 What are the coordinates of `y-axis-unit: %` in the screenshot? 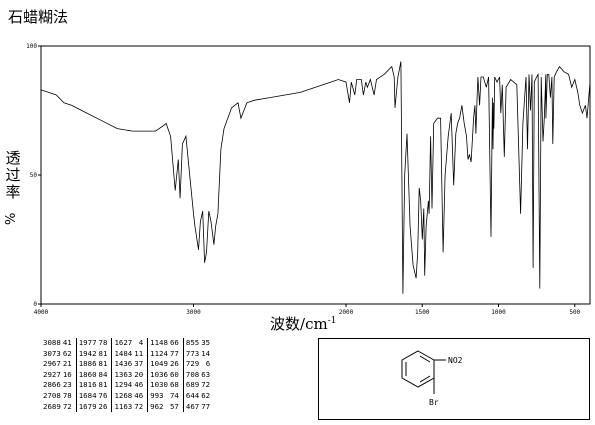 It's located at (11, 218).